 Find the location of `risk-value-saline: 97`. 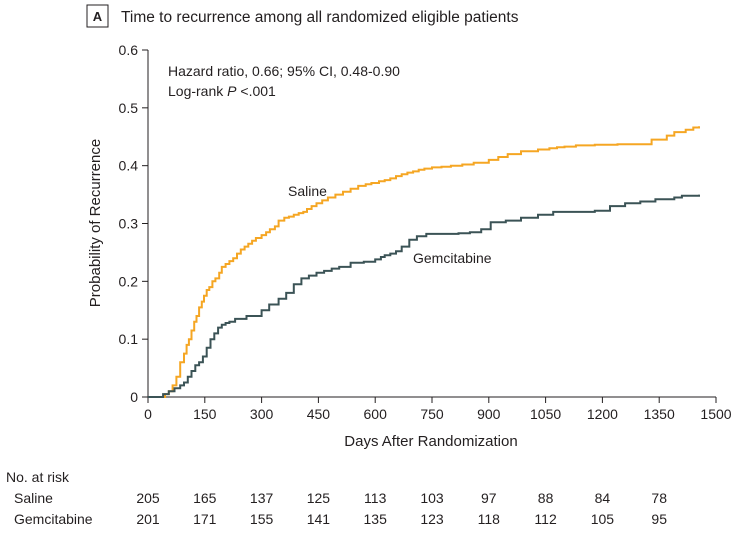

risk-value-saline: 97 is located at coordinates (489, 498).